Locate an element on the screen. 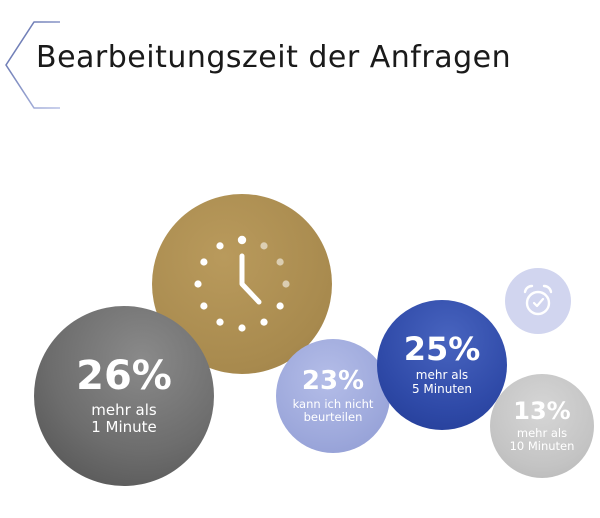 This screenshot has width=600, height=518. bubble-percent: 25% is located at coordinates (442, 349).